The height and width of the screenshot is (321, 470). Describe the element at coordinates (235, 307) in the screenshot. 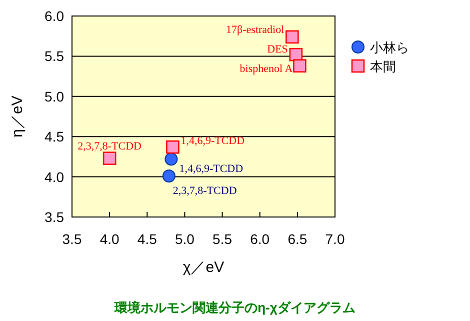

I see `text: 環境ホルモン関連分子のη-χダイアグラム` at that location.